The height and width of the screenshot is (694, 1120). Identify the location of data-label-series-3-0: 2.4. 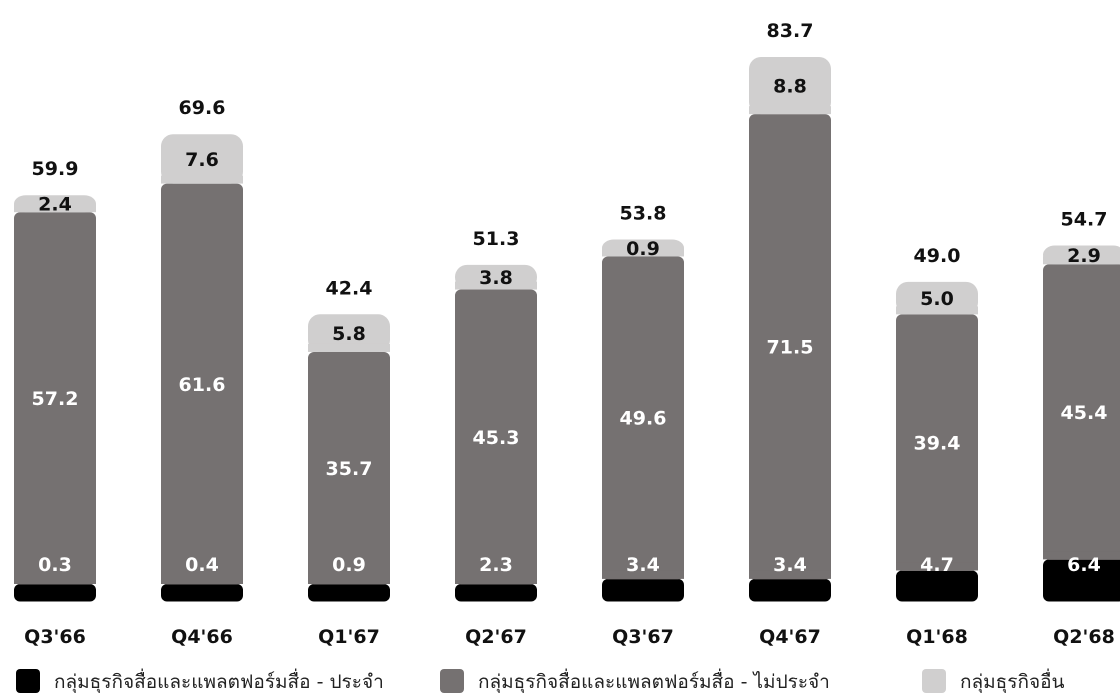
(55, 205).